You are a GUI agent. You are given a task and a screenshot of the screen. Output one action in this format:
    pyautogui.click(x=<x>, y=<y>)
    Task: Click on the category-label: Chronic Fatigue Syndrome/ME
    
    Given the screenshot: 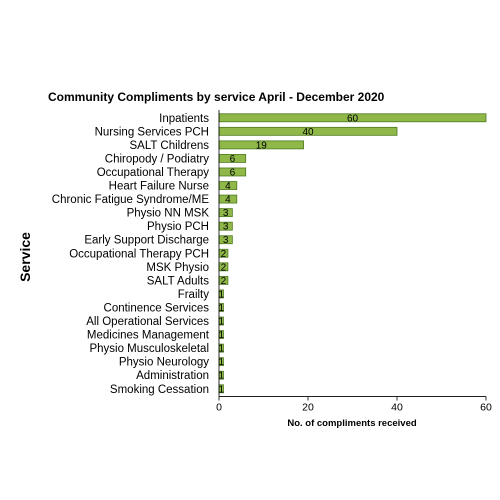 What is the action you would take?
    pyautogui.click(x=131, y=200)
    